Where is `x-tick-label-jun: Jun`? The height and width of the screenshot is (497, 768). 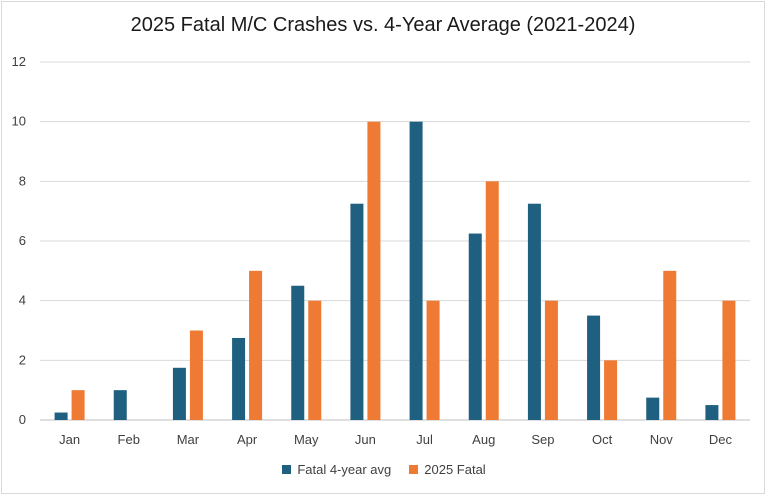 x-tick-label-jun: Jun is located at coordinates (365, 439).